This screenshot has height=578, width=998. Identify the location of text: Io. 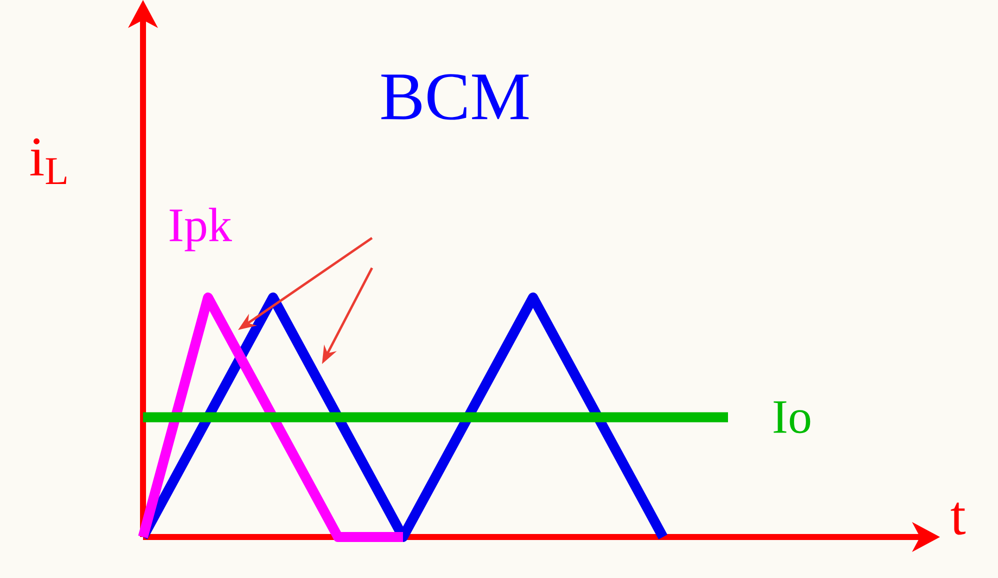
(792, 417).